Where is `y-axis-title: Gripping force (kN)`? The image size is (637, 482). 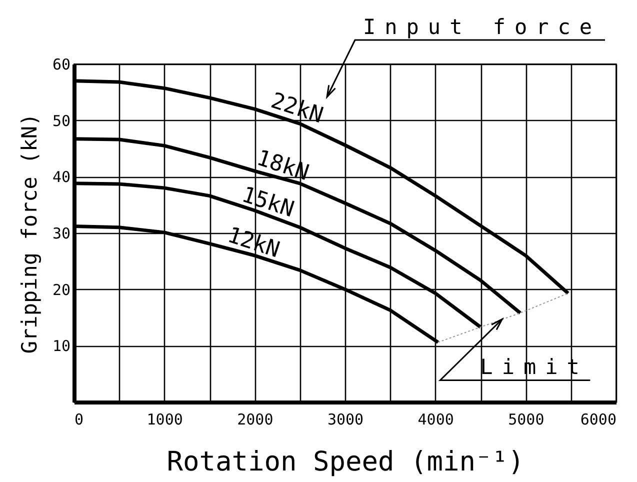 y-axis-title: Gripping force (kN) is located at coordinates (29, 233).